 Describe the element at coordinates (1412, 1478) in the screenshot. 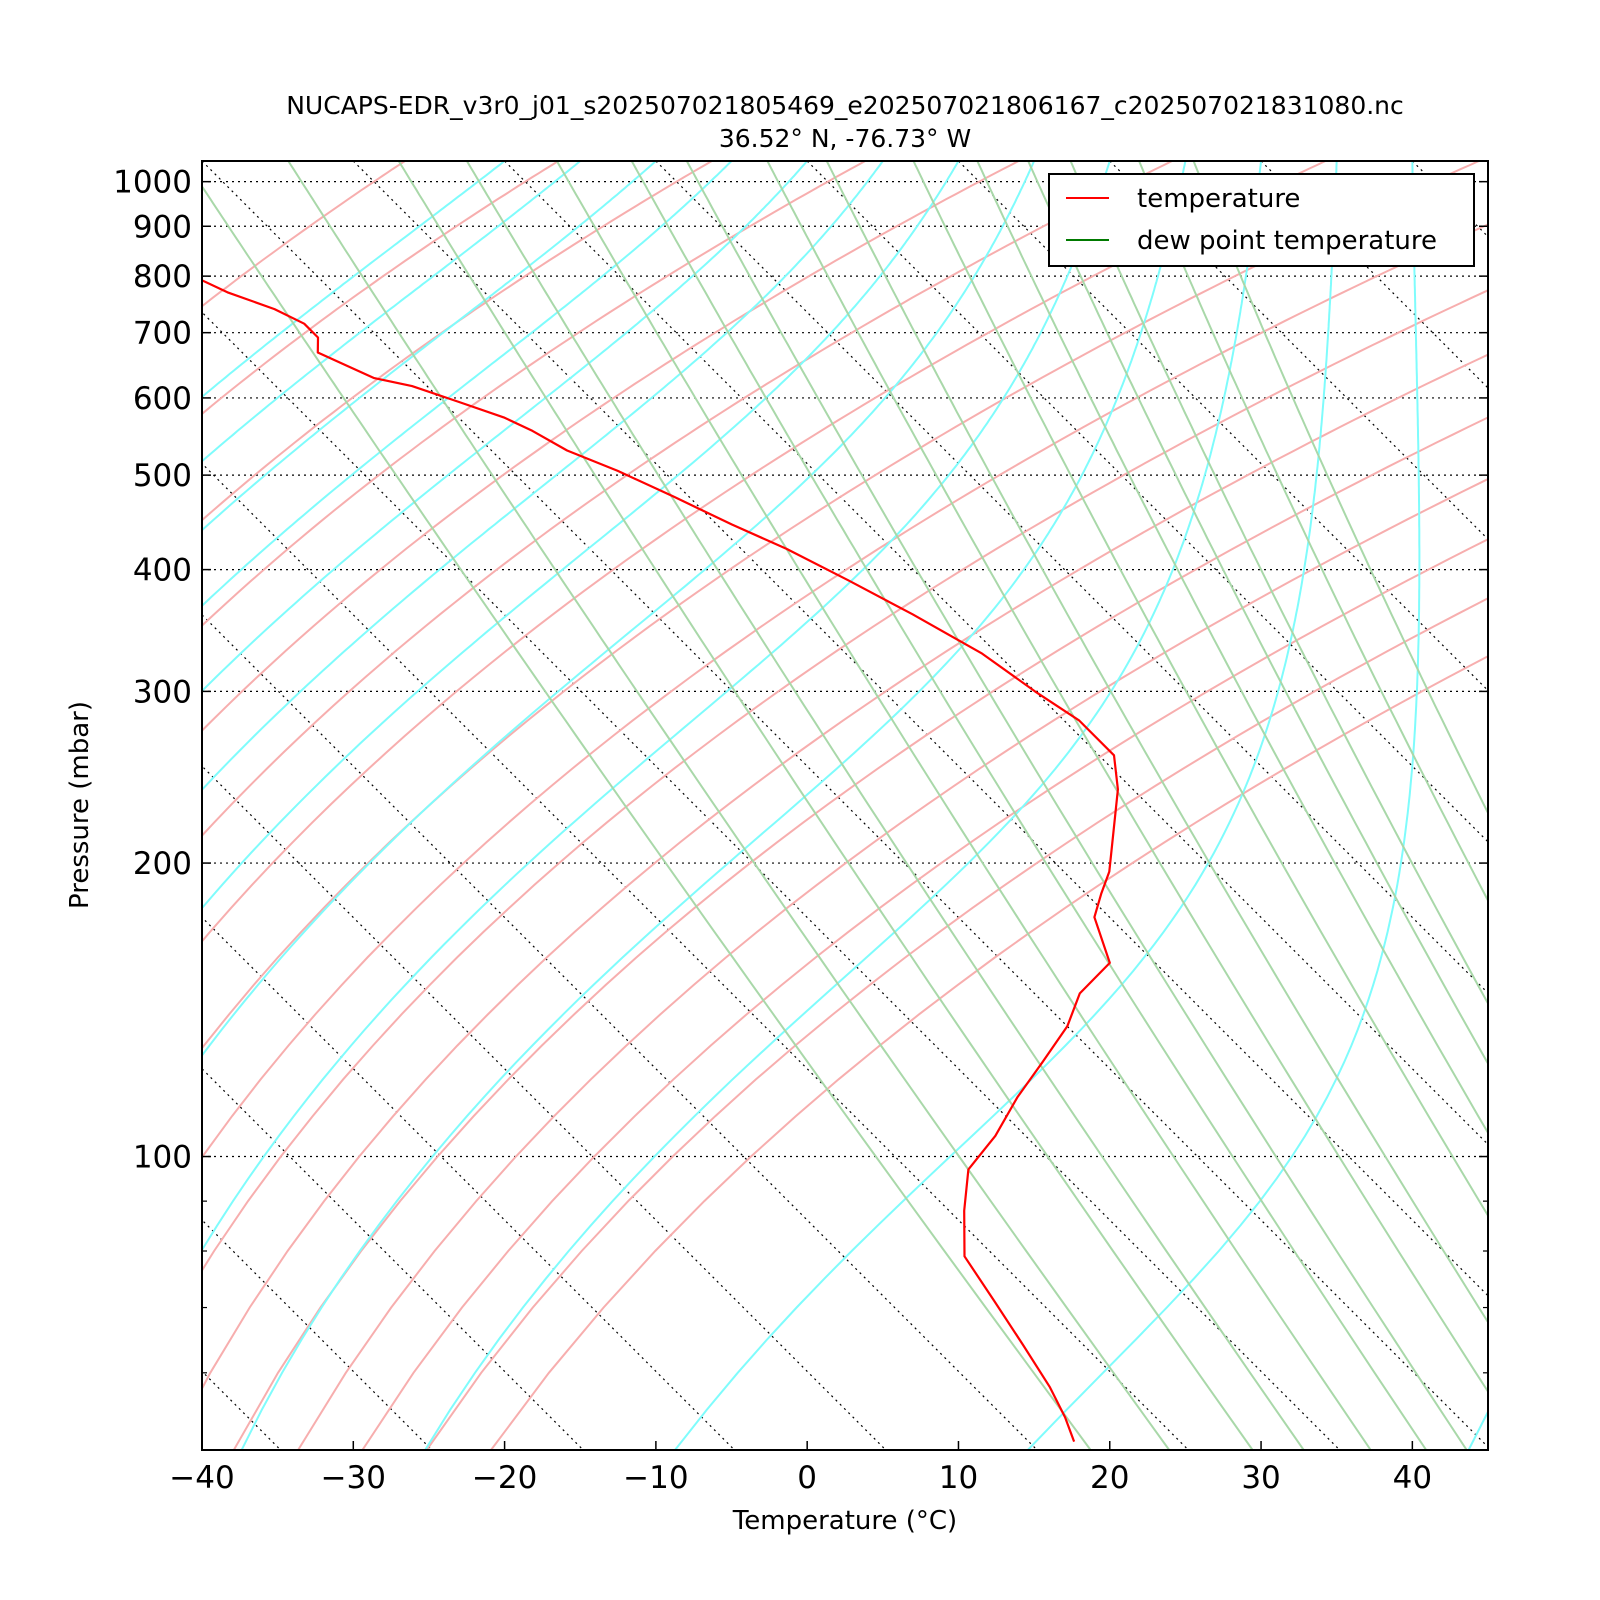

I see `x-tick-label: 40` at that location.